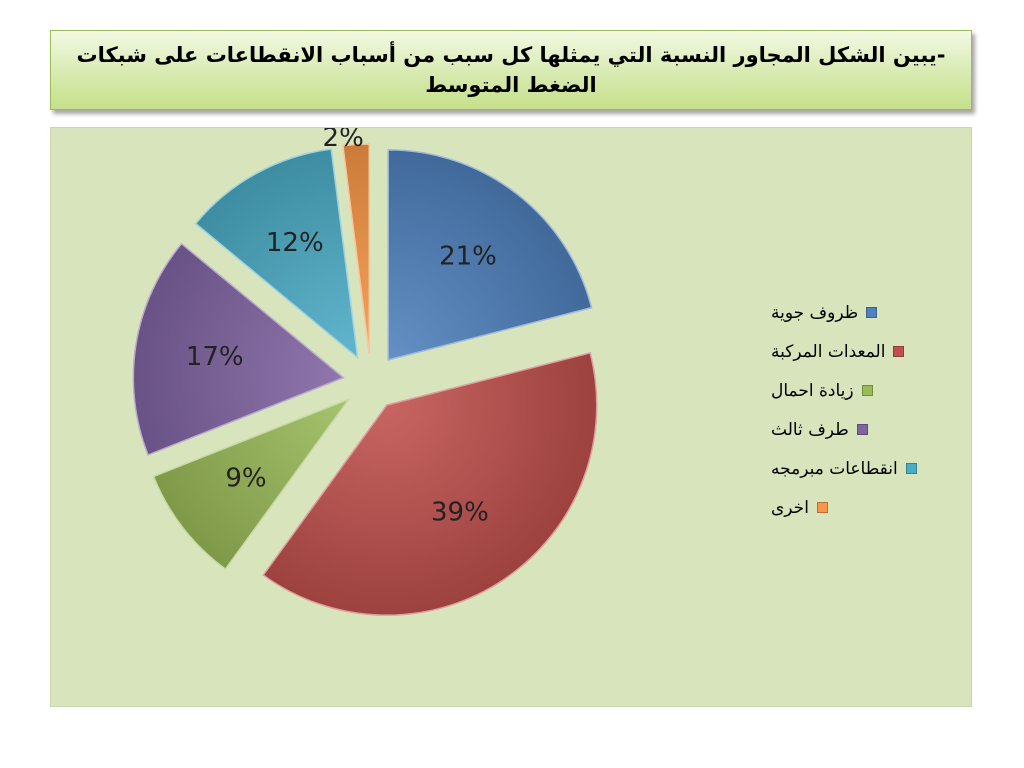 The width and height of the screenshot is (1024, 768). I want to click on data-label-overload: 9%, so click(245, 478).